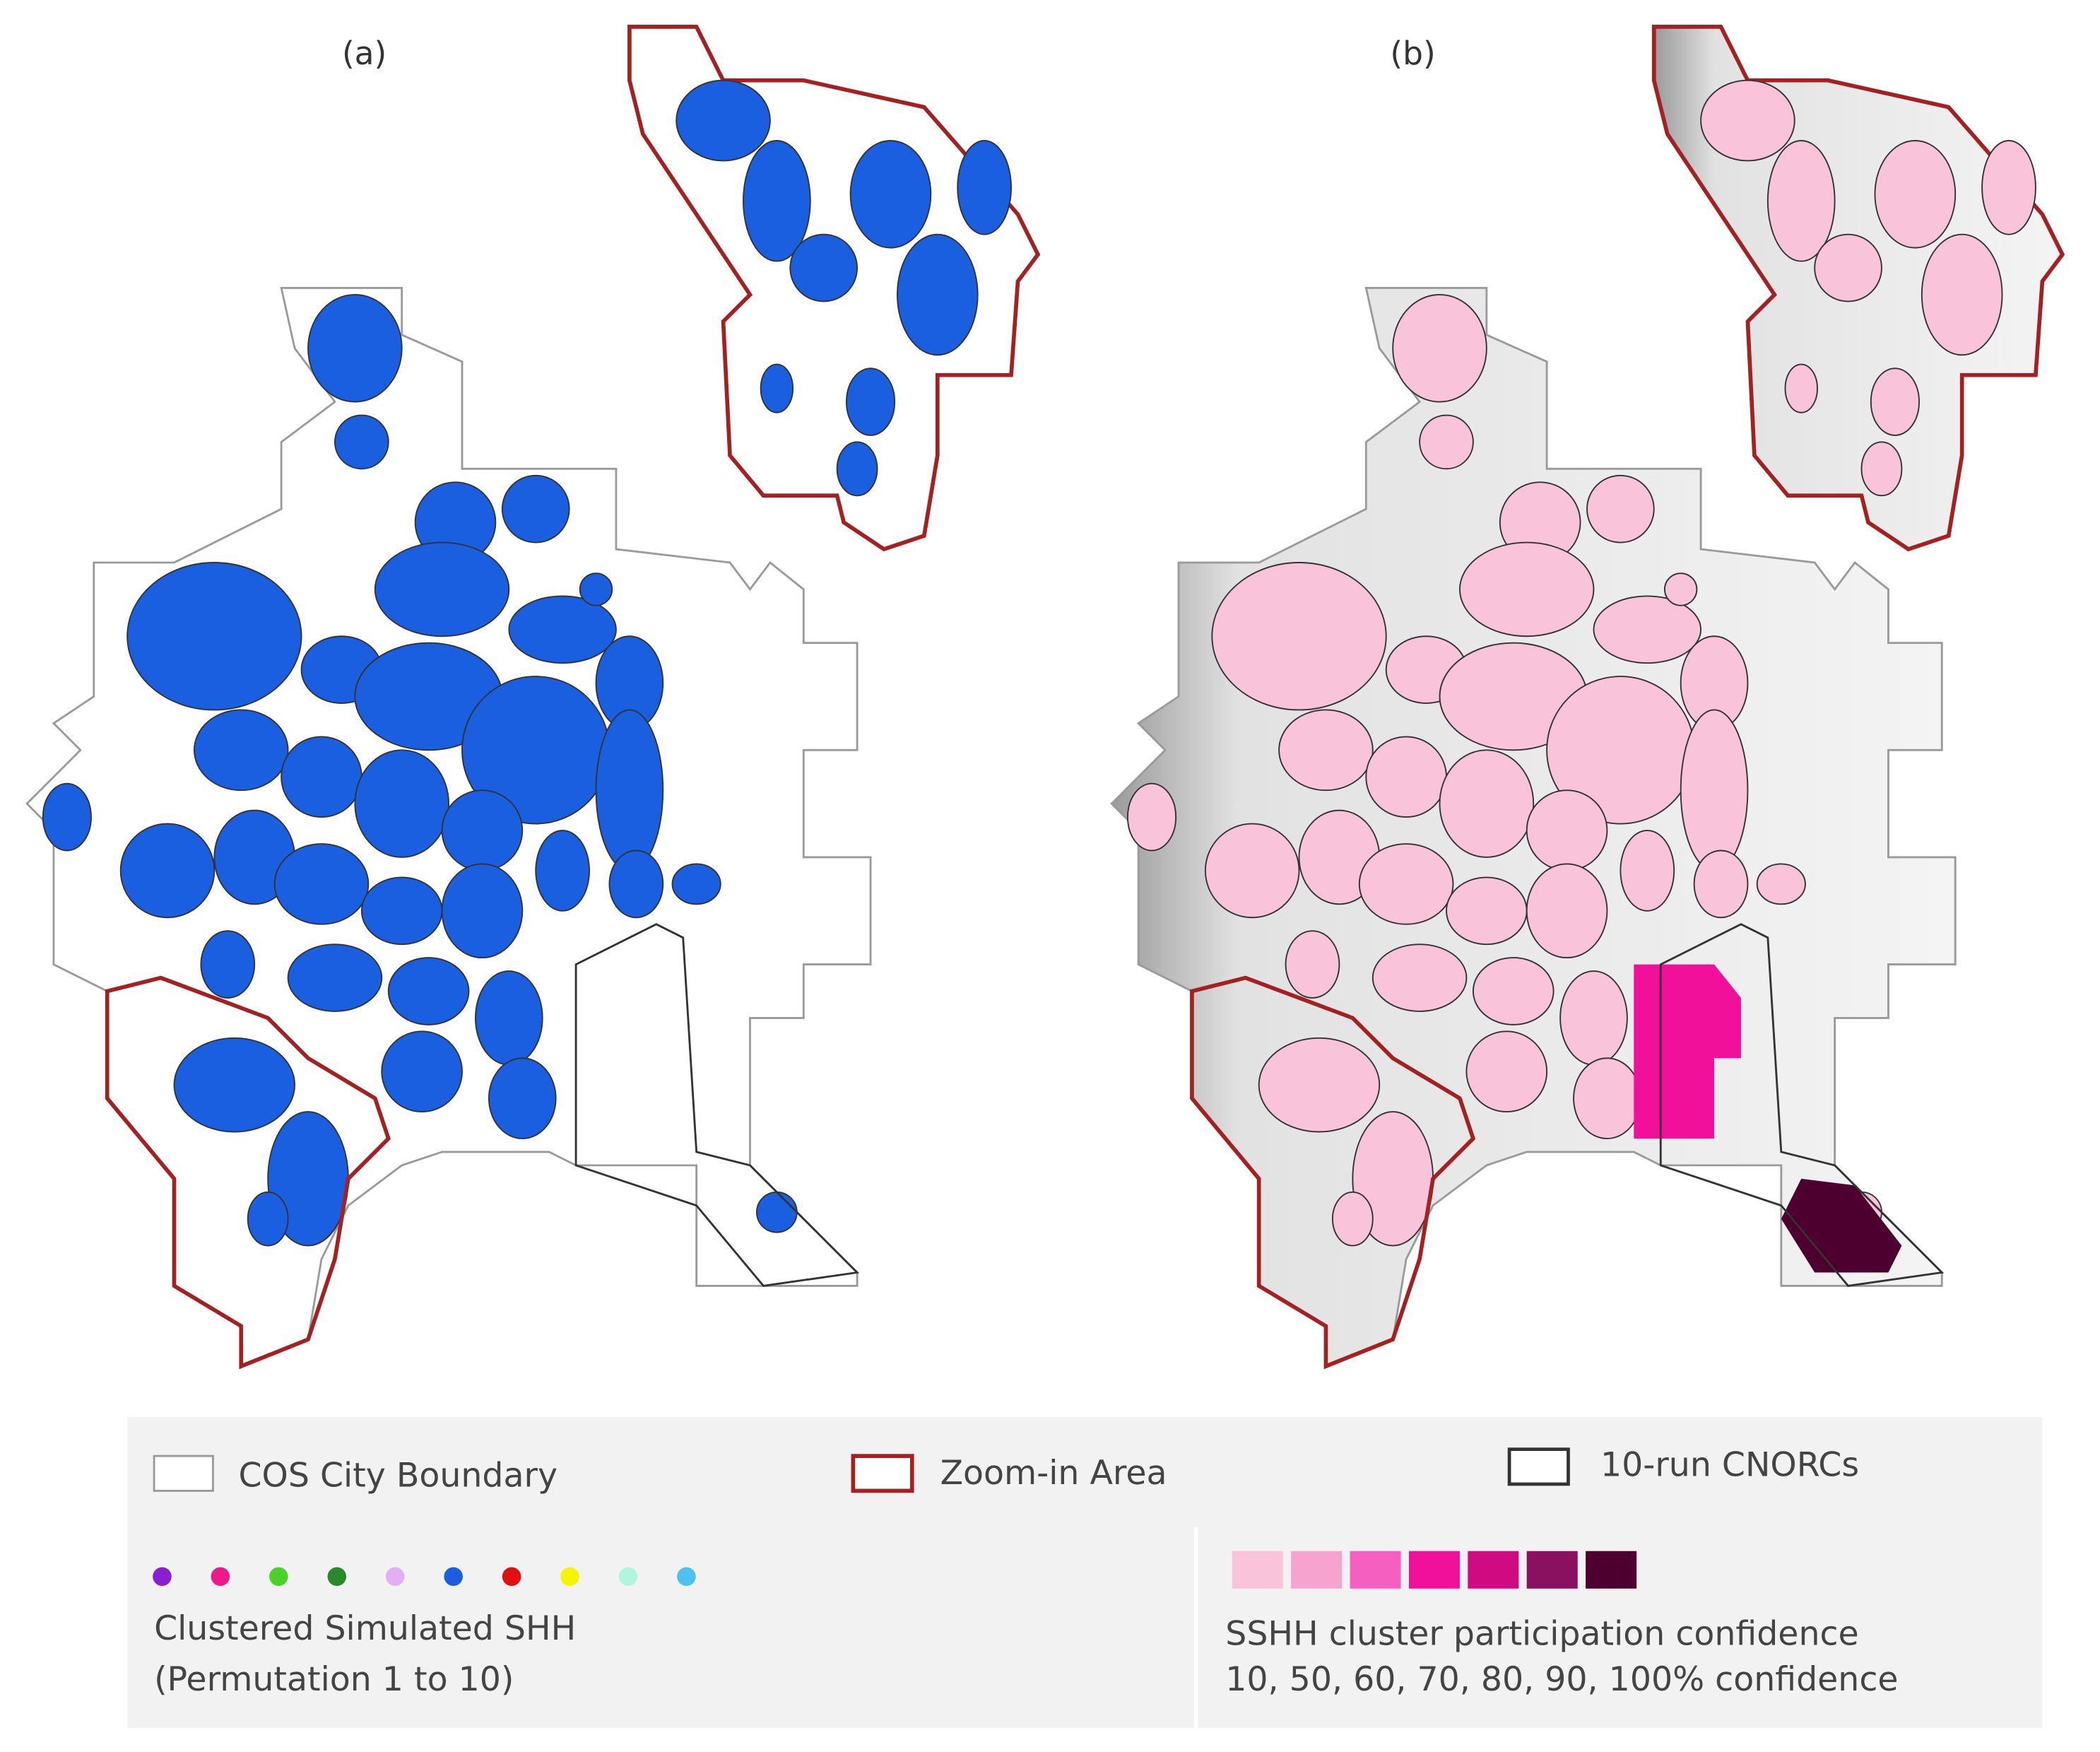 This screenshot has width=2100, height=1752. What do you see at coordinates (1541, 1633) in the screenshot?
I see `legend-title: SSHH cluster participation confidence` at bounding box center [1541, 1633].